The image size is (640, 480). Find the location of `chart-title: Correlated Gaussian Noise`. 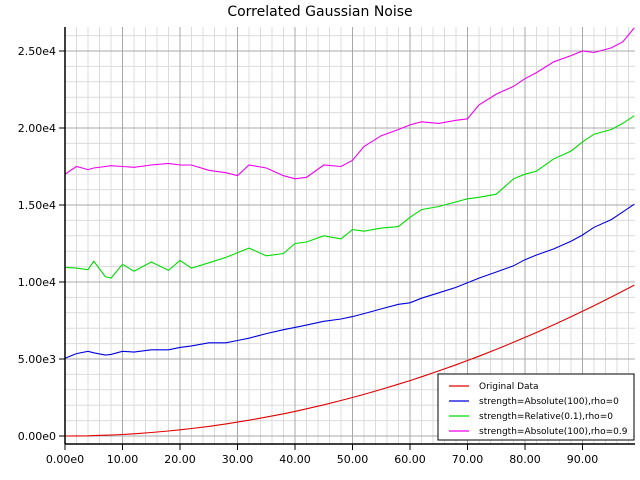

chart-title: Correlated Gaussian Noise is located at coordinates (320, 12).